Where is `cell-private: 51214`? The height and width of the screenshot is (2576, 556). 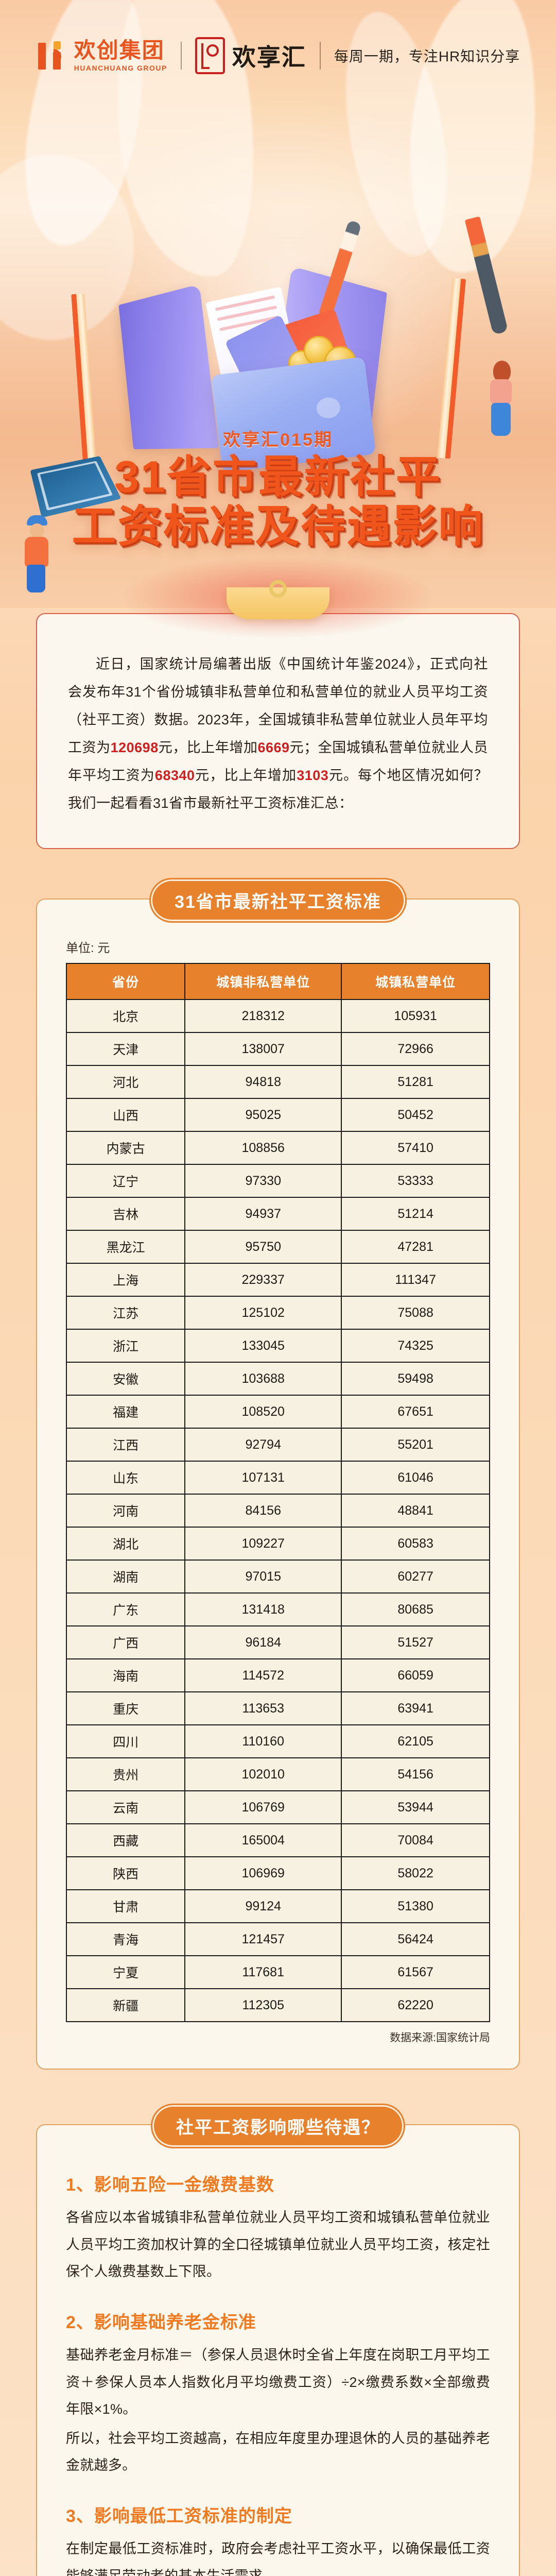
cell-private: 51214 is located at coordinates (415, 1214).